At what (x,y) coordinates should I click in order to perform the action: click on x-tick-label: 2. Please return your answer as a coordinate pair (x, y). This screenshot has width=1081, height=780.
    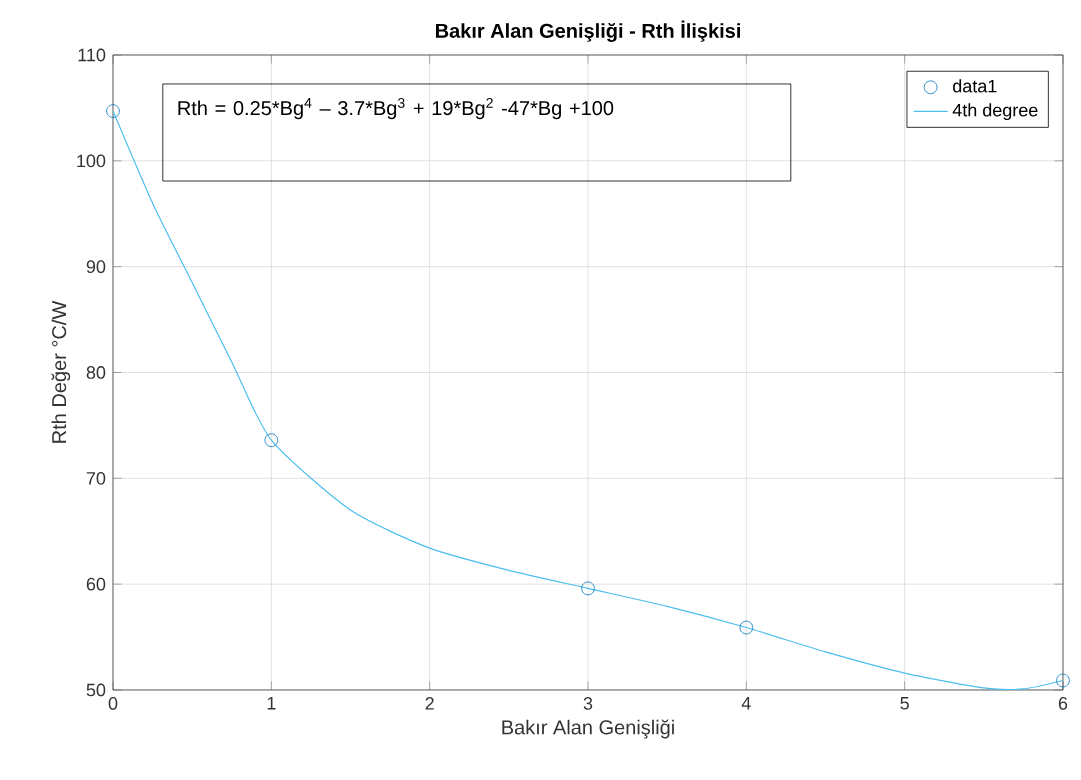
    Looking at the image, I should click on (429, 703).